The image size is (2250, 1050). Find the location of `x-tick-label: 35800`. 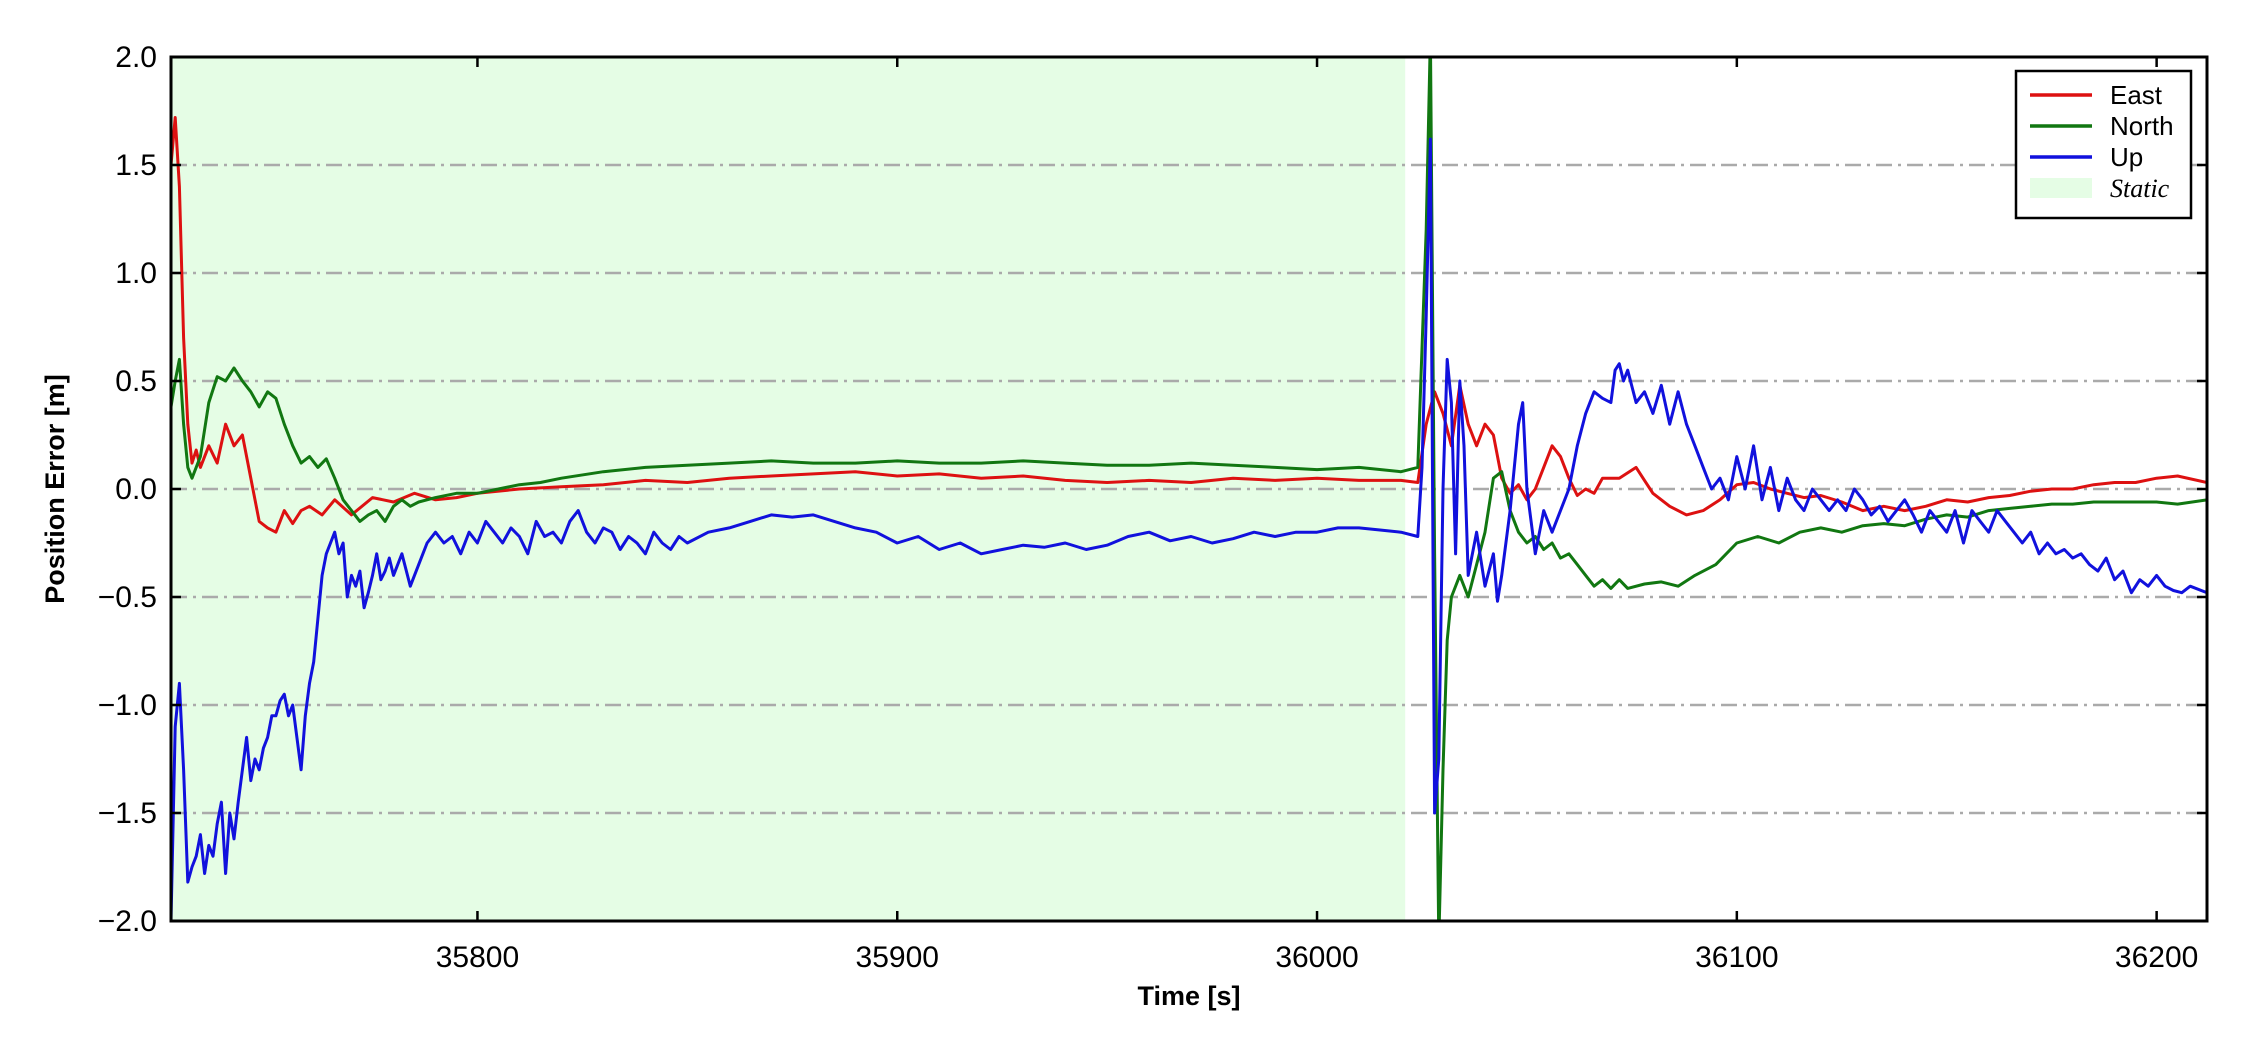

x-tick-label: 35800 is located at coordinates (477, 957).